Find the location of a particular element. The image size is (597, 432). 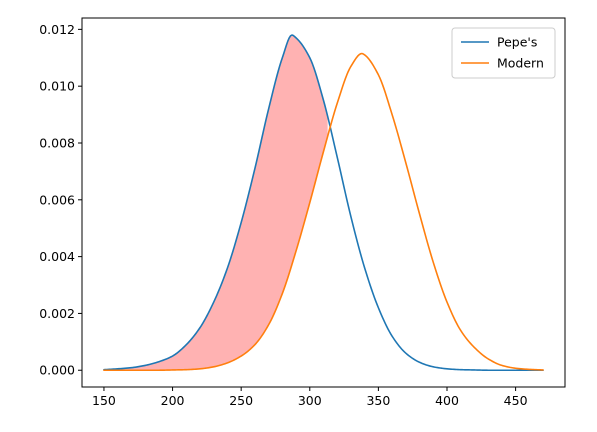

legend: Pepe's Modern is located at coordinates (503, 53).